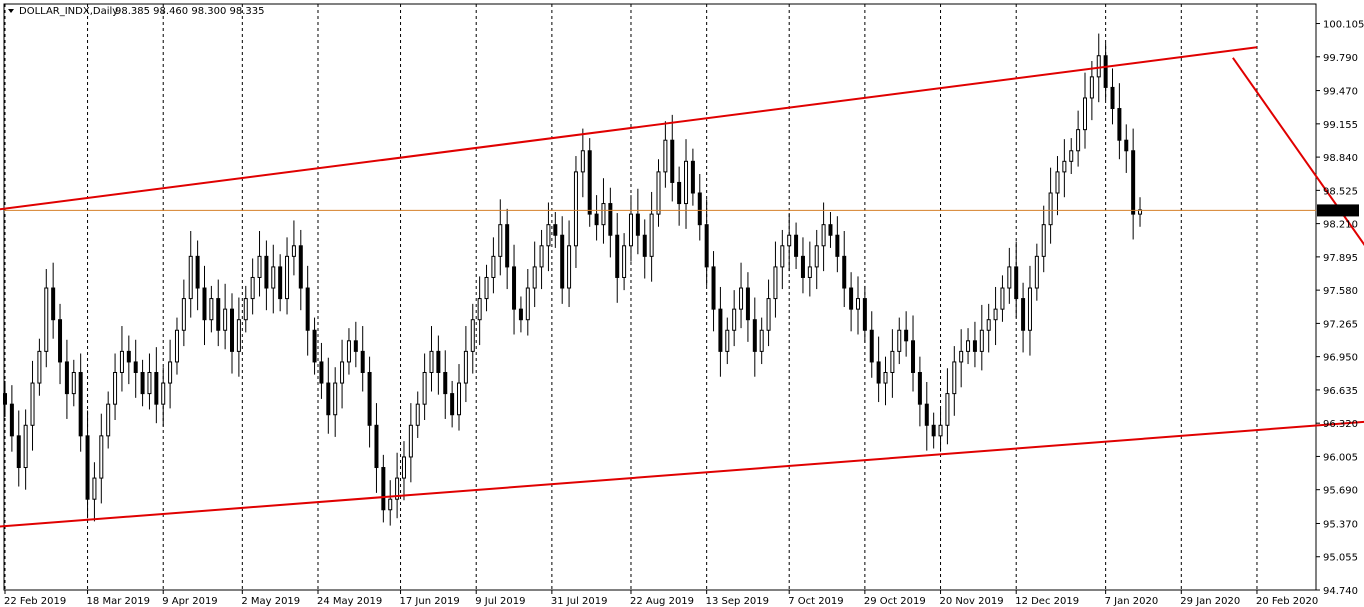 The image size is (1364, 607). What do you see at coordinates (270, 601) in the screenshot?
I see `x-tick-label: 2 May 2019` at bounding box center [270, 601].